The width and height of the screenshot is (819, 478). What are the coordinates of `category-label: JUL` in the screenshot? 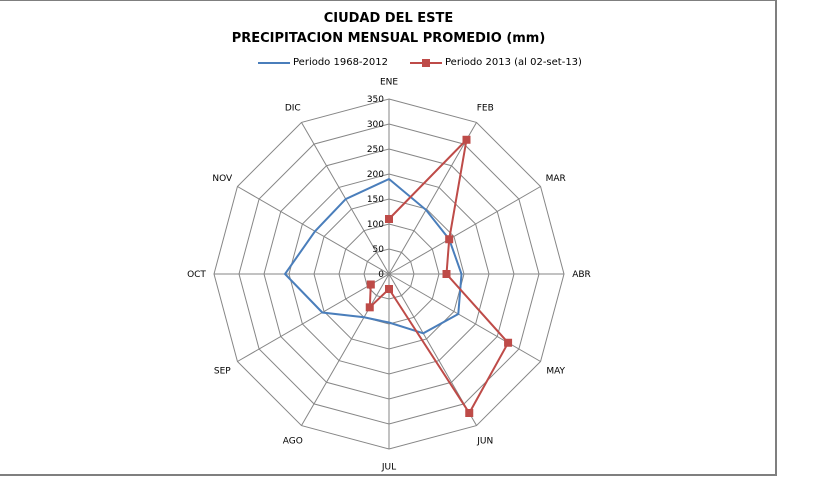 It's located at (388, 468).